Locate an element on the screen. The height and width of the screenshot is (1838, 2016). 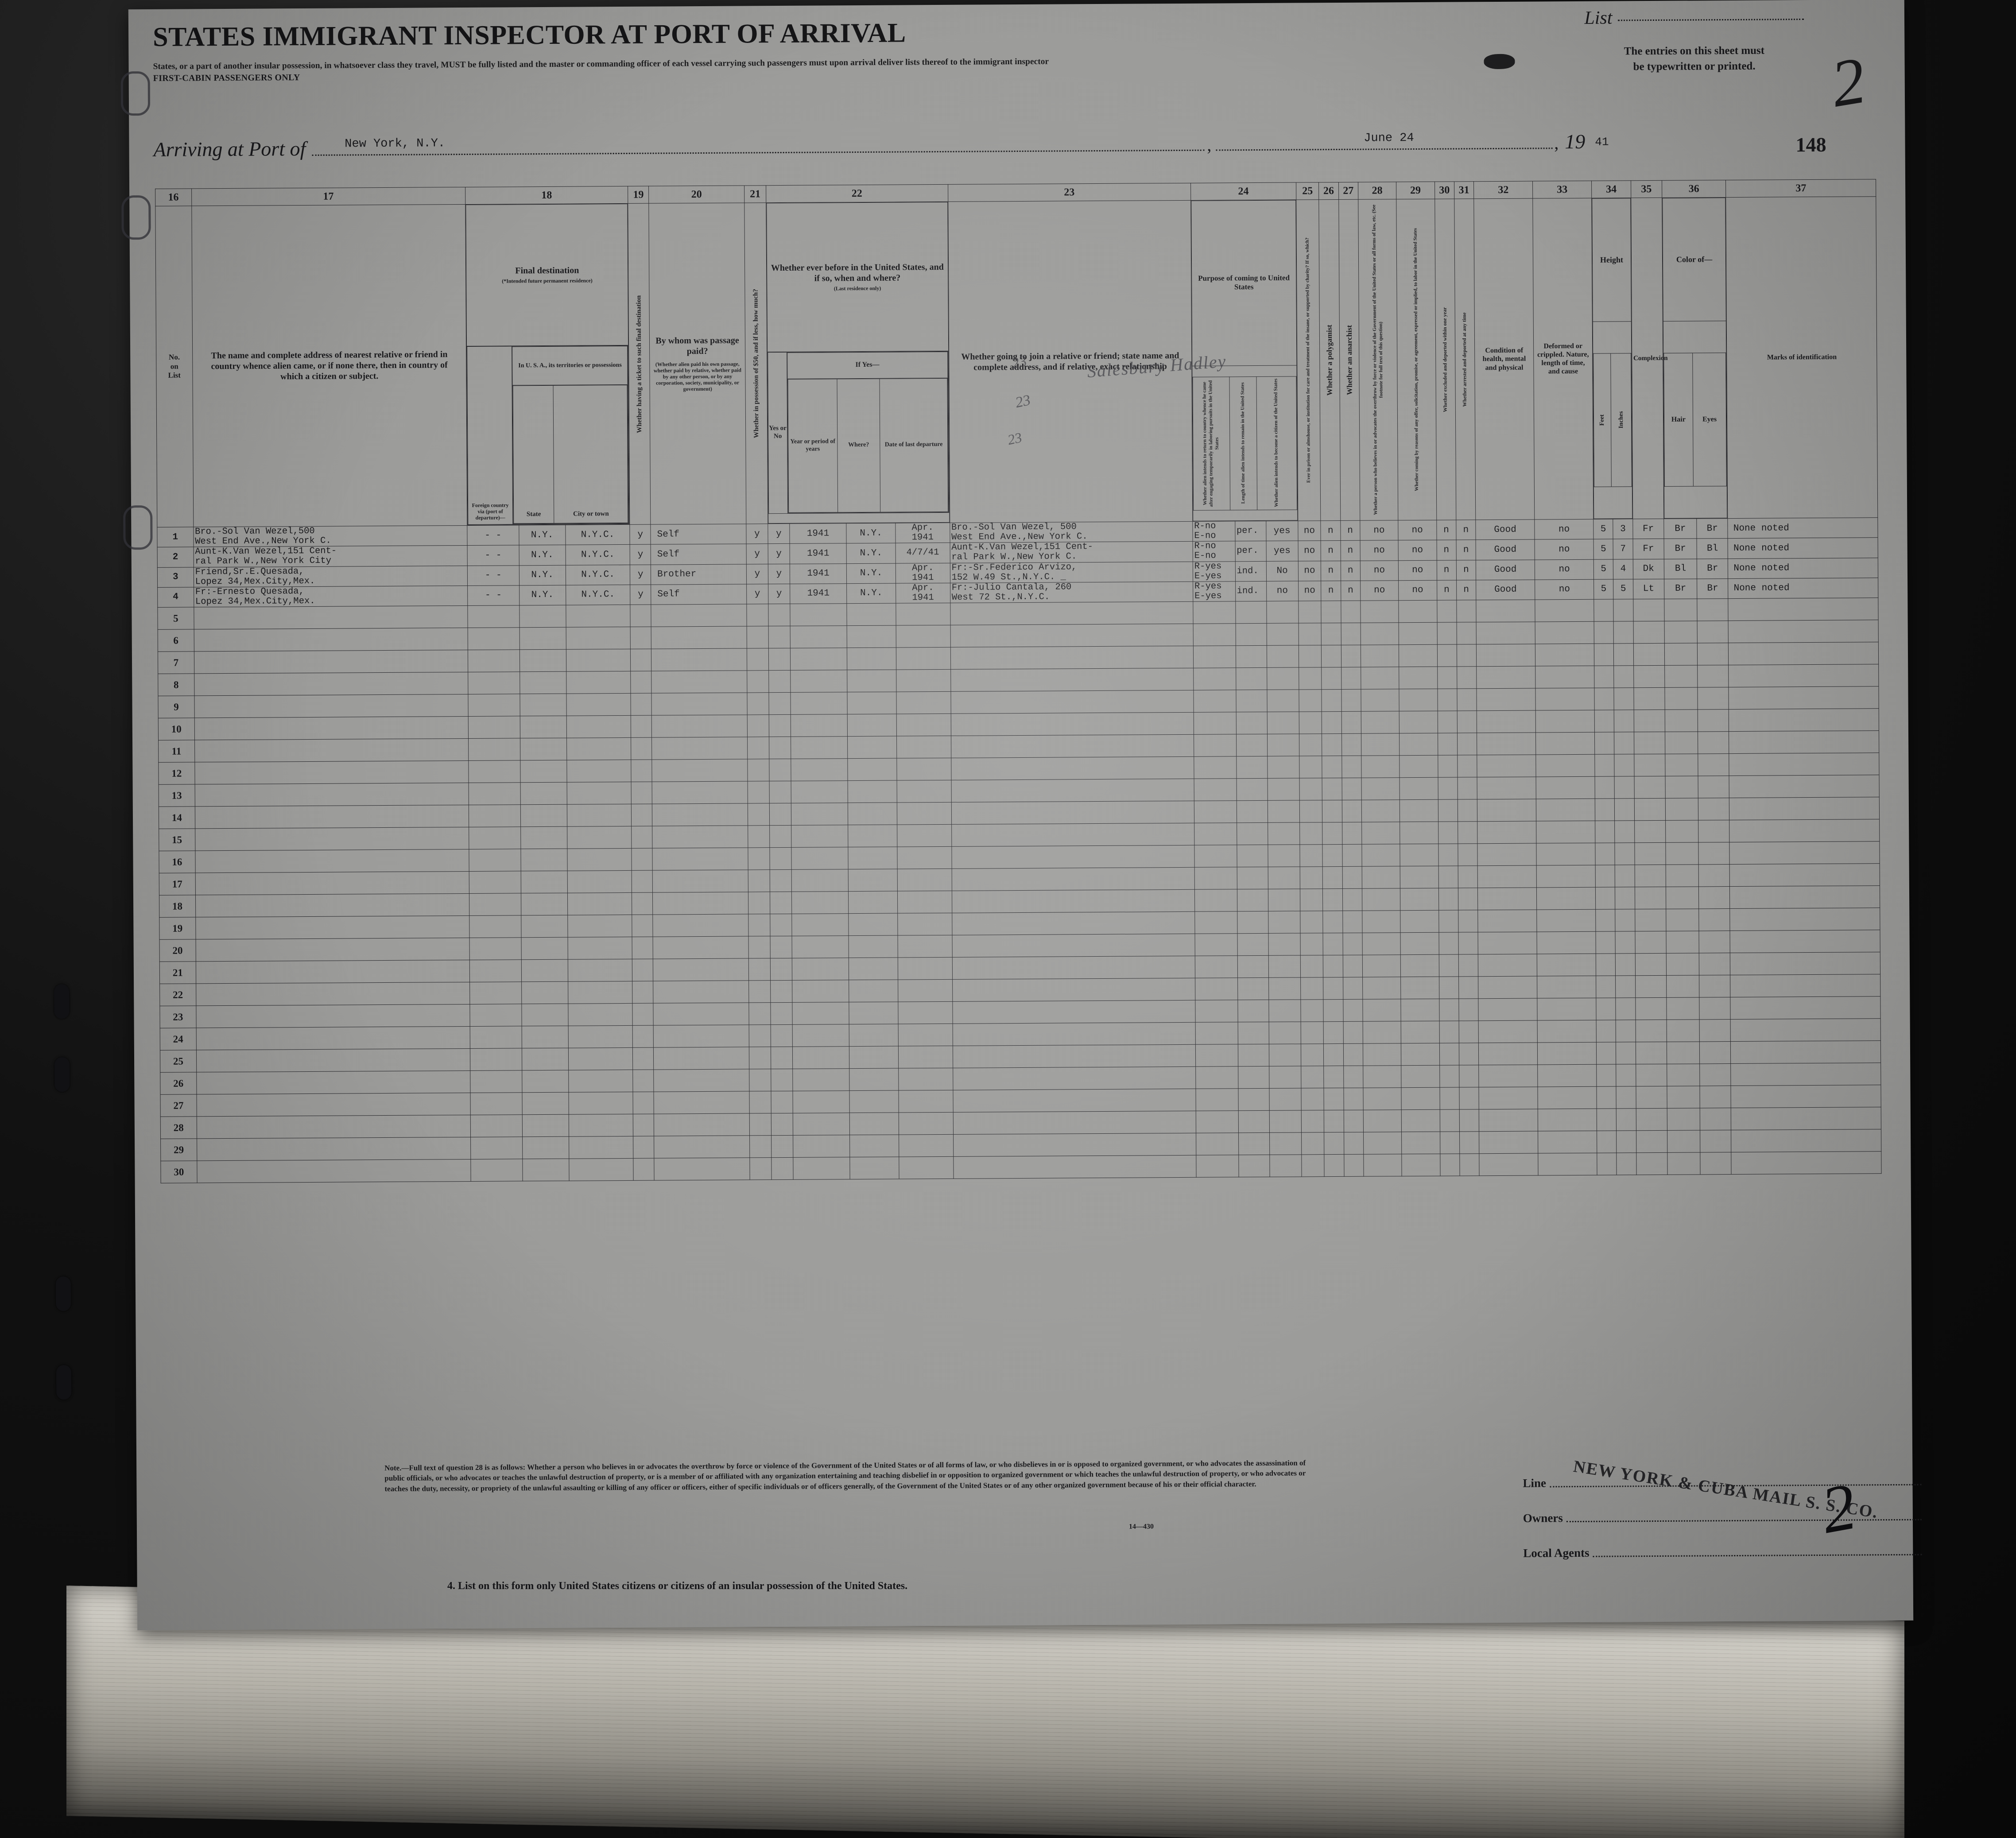
header-height: Height Feet Inches is located at coordinates (1612, 359).